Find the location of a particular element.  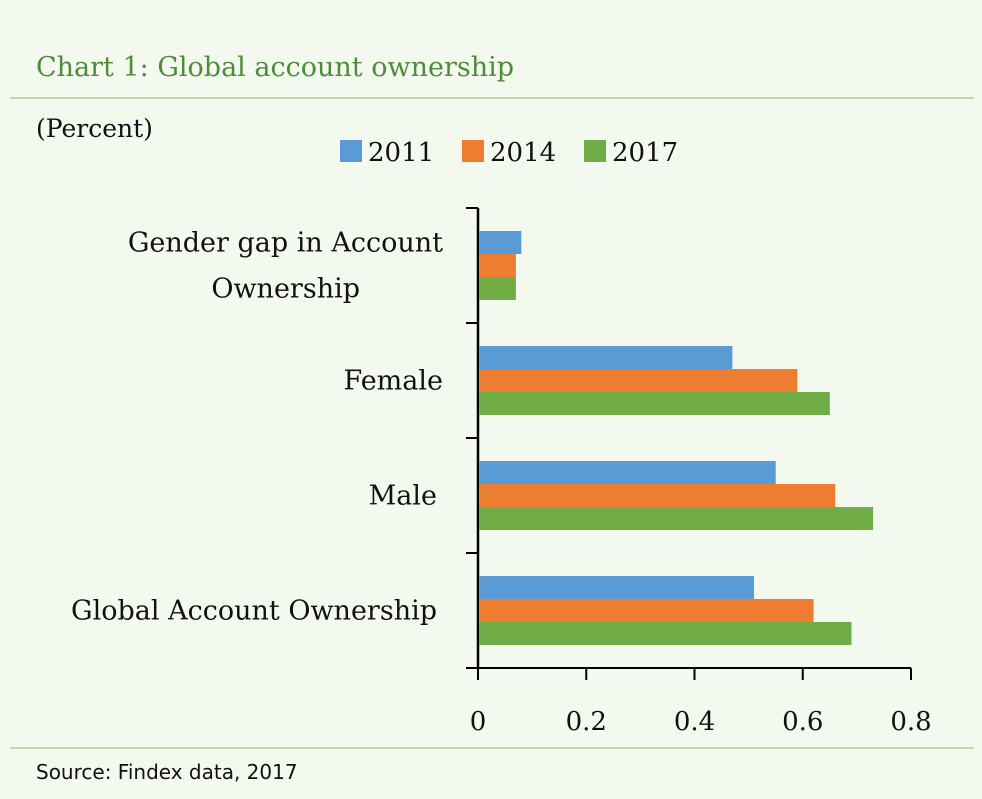

legend-label: 2011 is located at coordinates (401, 153).